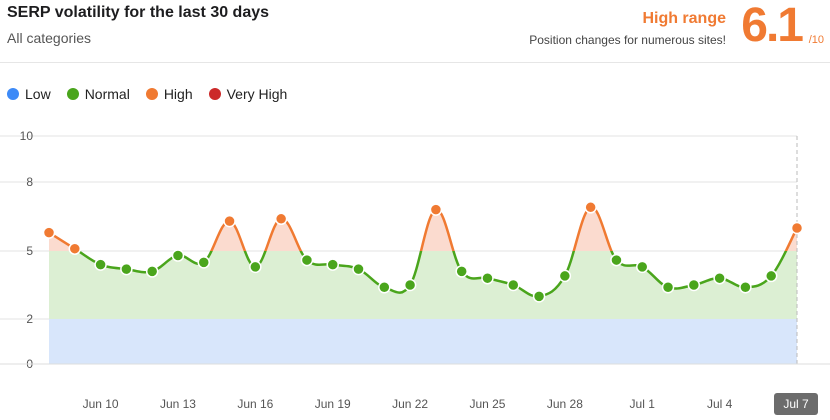 The width and height of the screenshot is (830, 420). Describe the element at coordinates (49, 38) in the screenshot. I see `category-filter-label: All categories` at that location.